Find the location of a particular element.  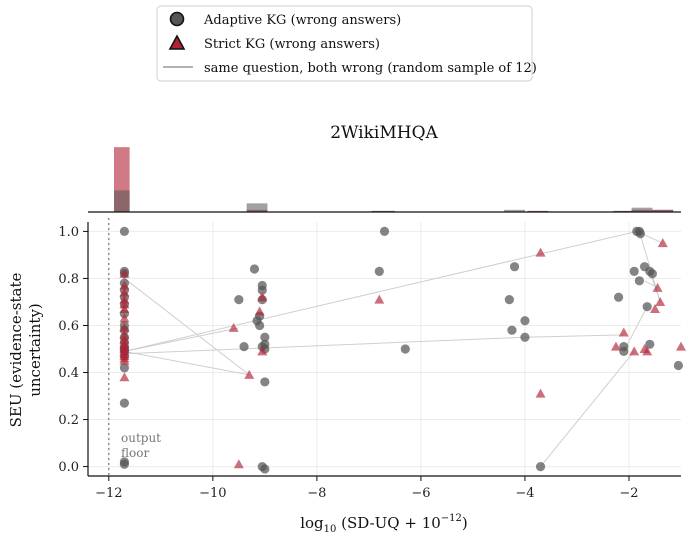

x-axis-label-close: ) is located at coordinates (465, 523).